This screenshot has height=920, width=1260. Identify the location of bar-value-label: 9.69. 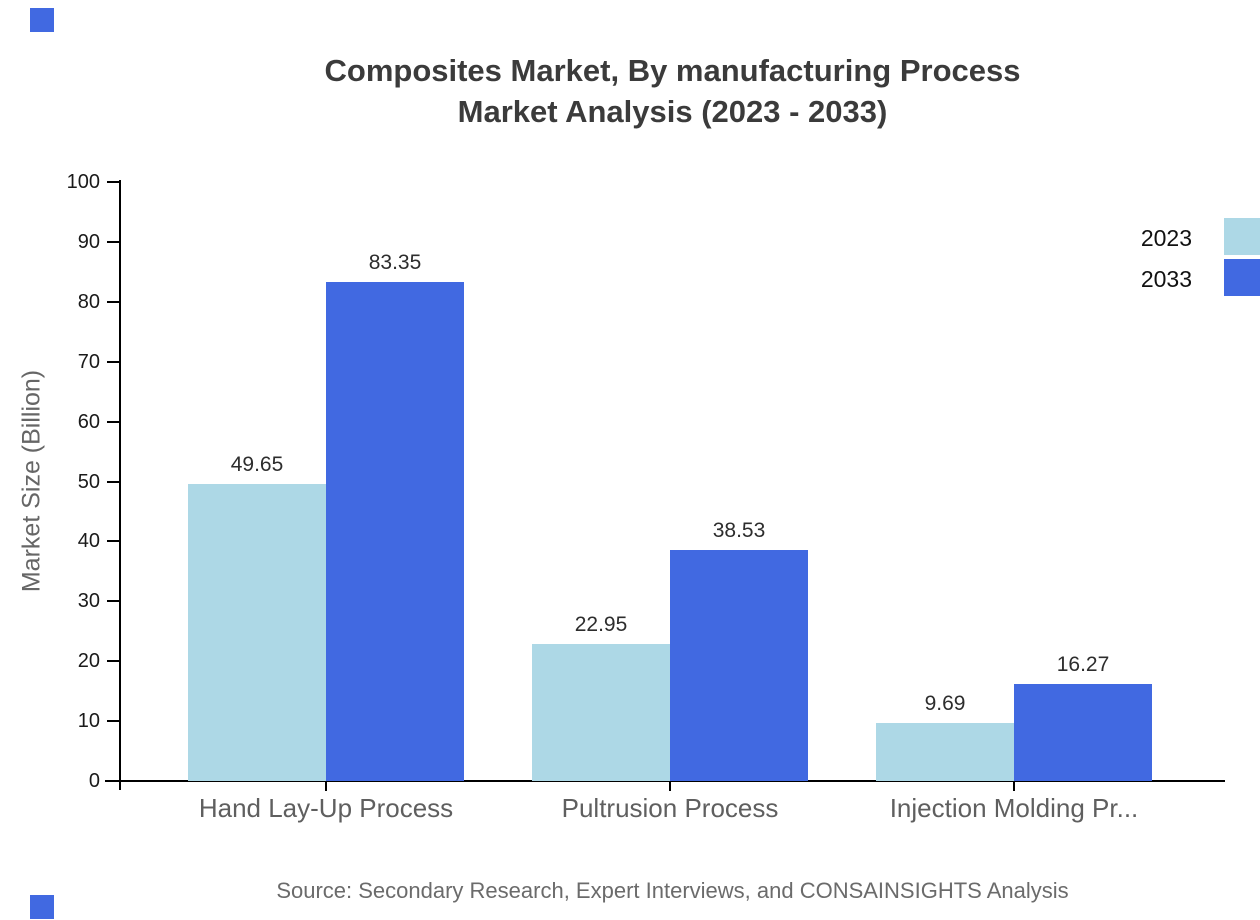
(945, 703).